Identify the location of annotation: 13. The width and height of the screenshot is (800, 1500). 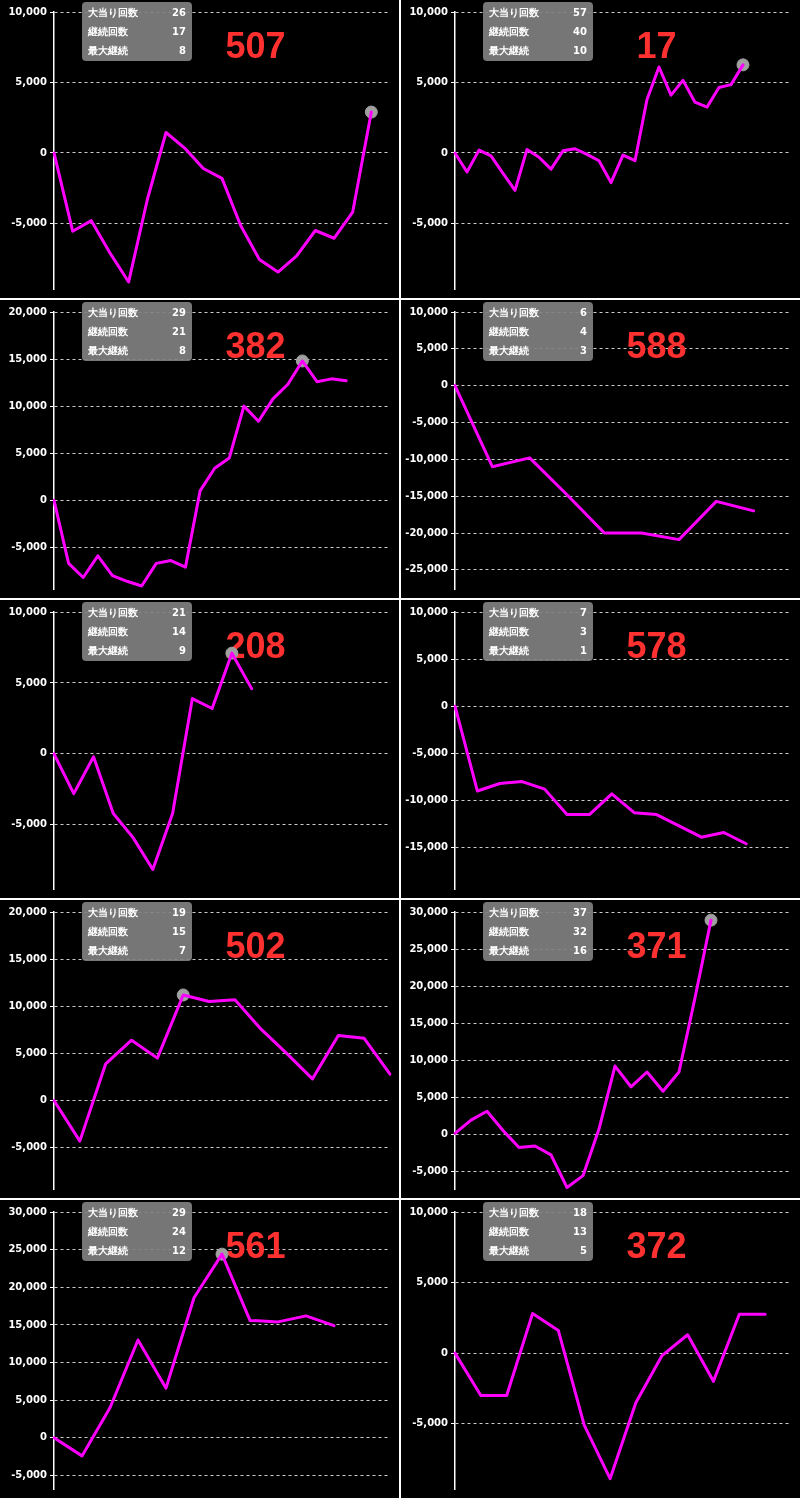
(580, 1231).